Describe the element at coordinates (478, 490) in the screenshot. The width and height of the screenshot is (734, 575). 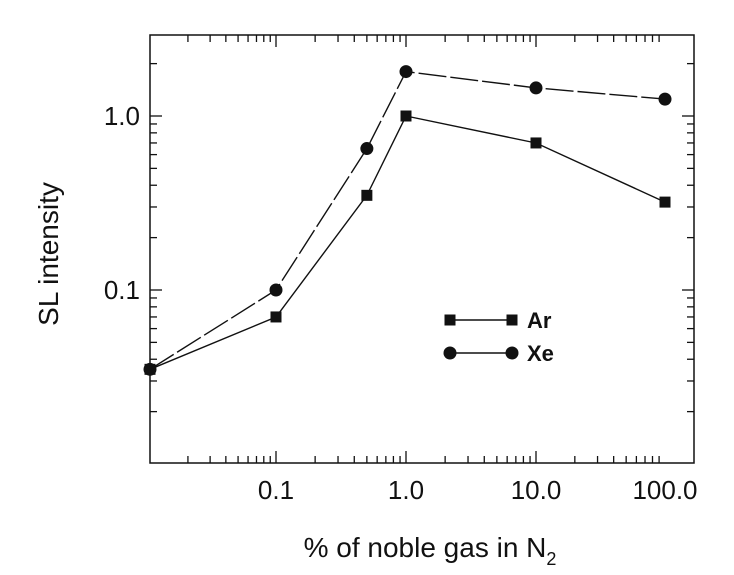
I see `x-tick-labels: 0.1 1.0 10.0 100.0` at that location.